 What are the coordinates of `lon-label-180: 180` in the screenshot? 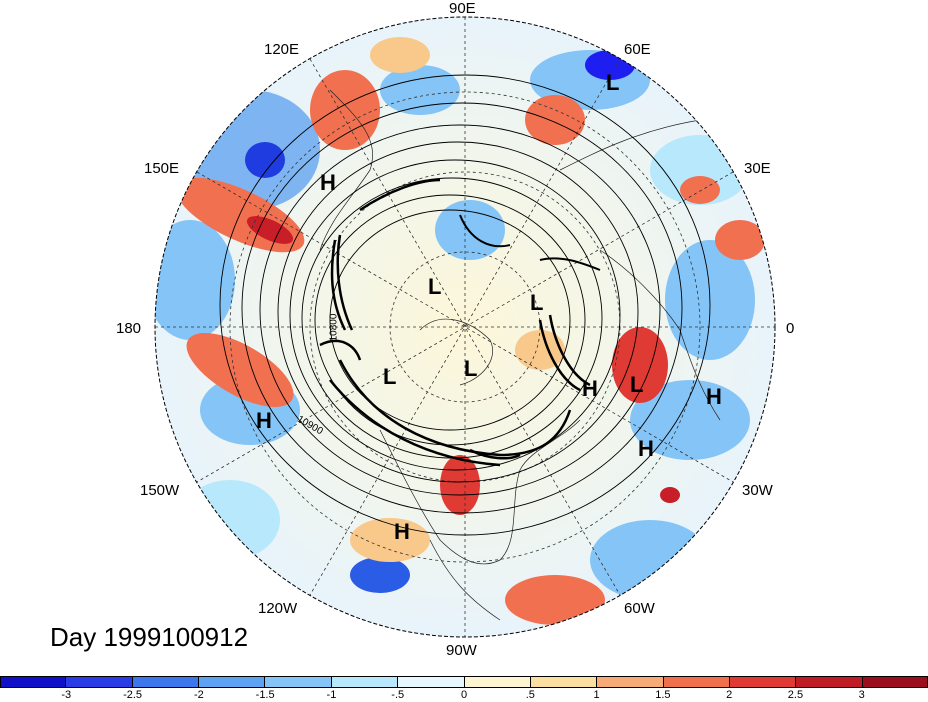 It's located at (129, 328).